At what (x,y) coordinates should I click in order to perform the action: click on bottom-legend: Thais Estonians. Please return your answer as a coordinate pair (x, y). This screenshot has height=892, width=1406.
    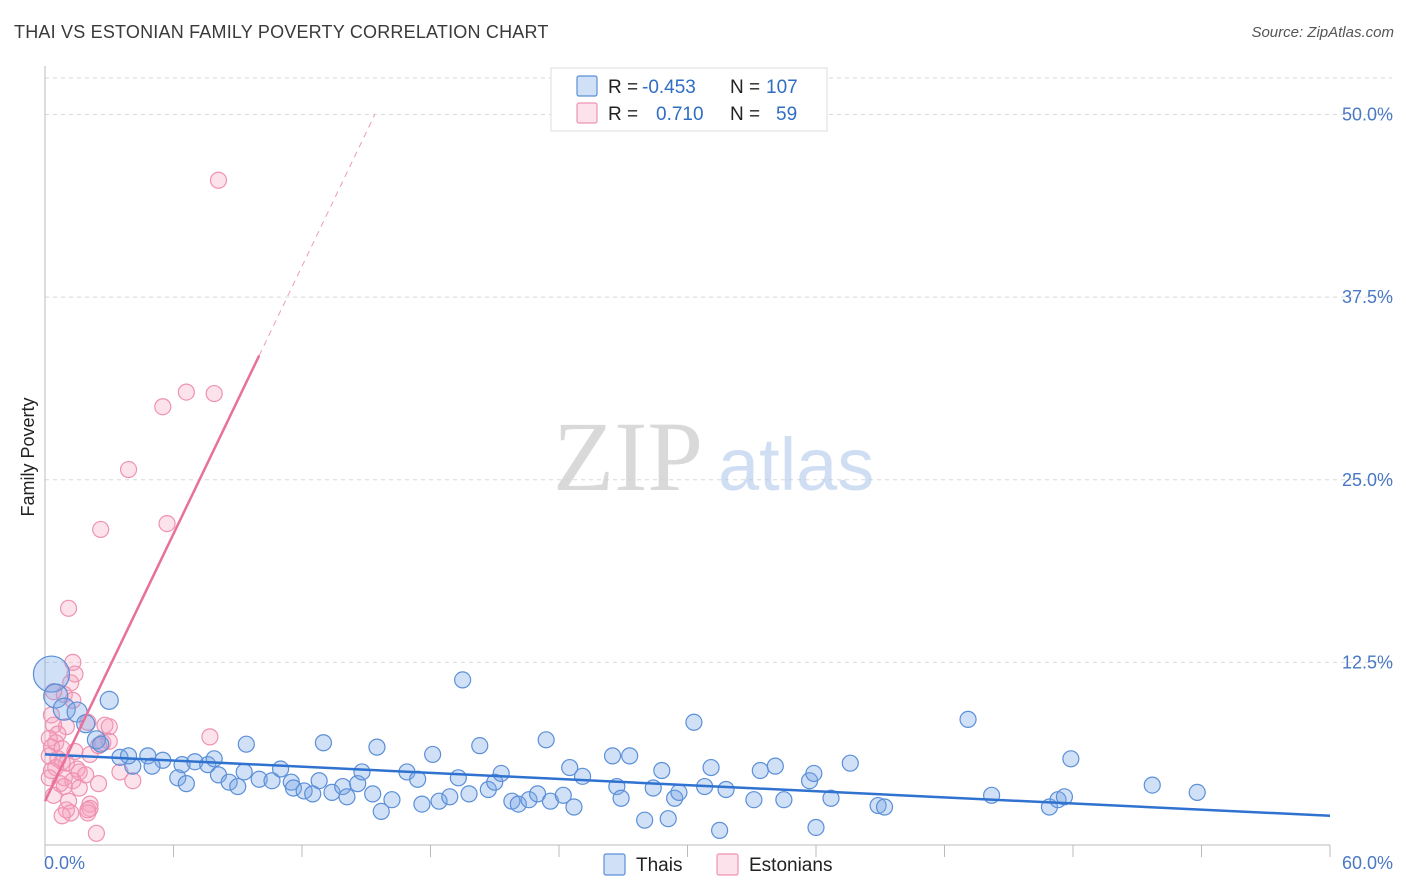
    Looking at the image, I should click on (717, 864).